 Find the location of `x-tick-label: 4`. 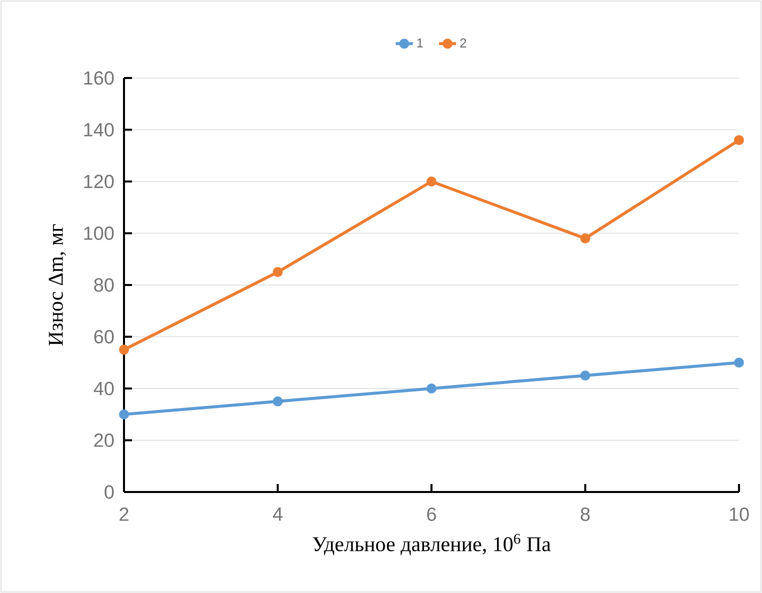

x-tick-label: 4 is located at coordinates (277, 514).